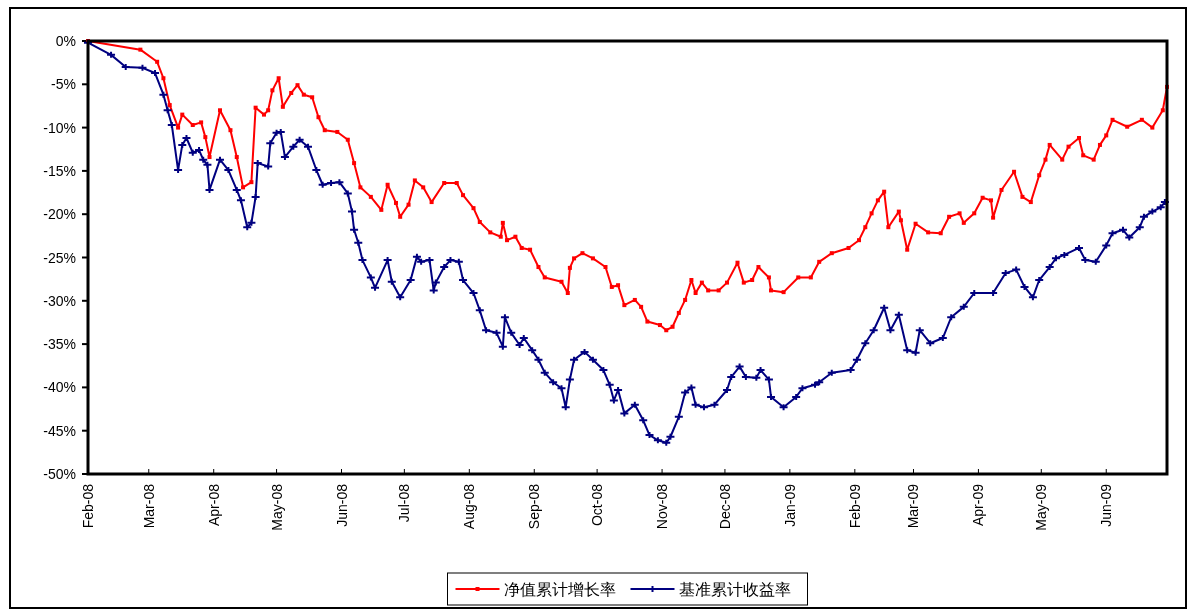 This screenshot has width=1188, height=610. Describe the element at coordinates (1041, 507) in the screenshot. I see `x-tick-label: May-09` at that location.